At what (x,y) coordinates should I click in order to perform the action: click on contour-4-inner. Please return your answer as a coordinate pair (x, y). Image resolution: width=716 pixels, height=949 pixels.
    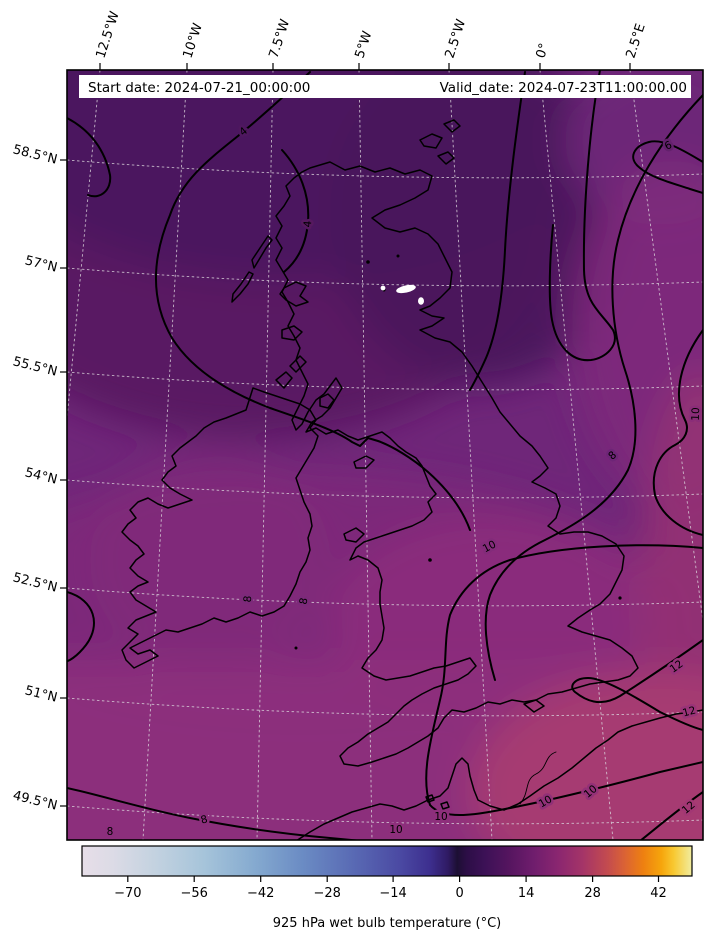
    Looking at the image, I should click on (295, 211).